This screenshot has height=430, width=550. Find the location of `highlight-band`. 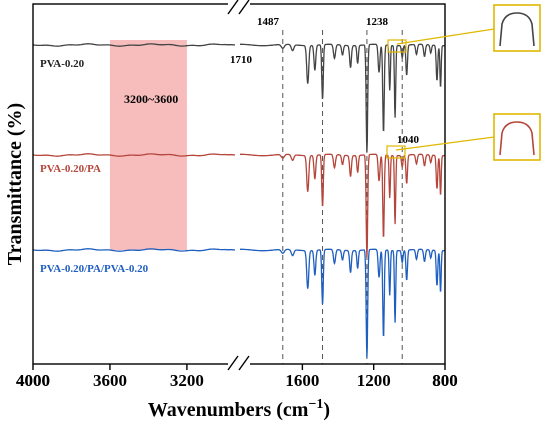

highlight-band is located at coordinates (148, 145).